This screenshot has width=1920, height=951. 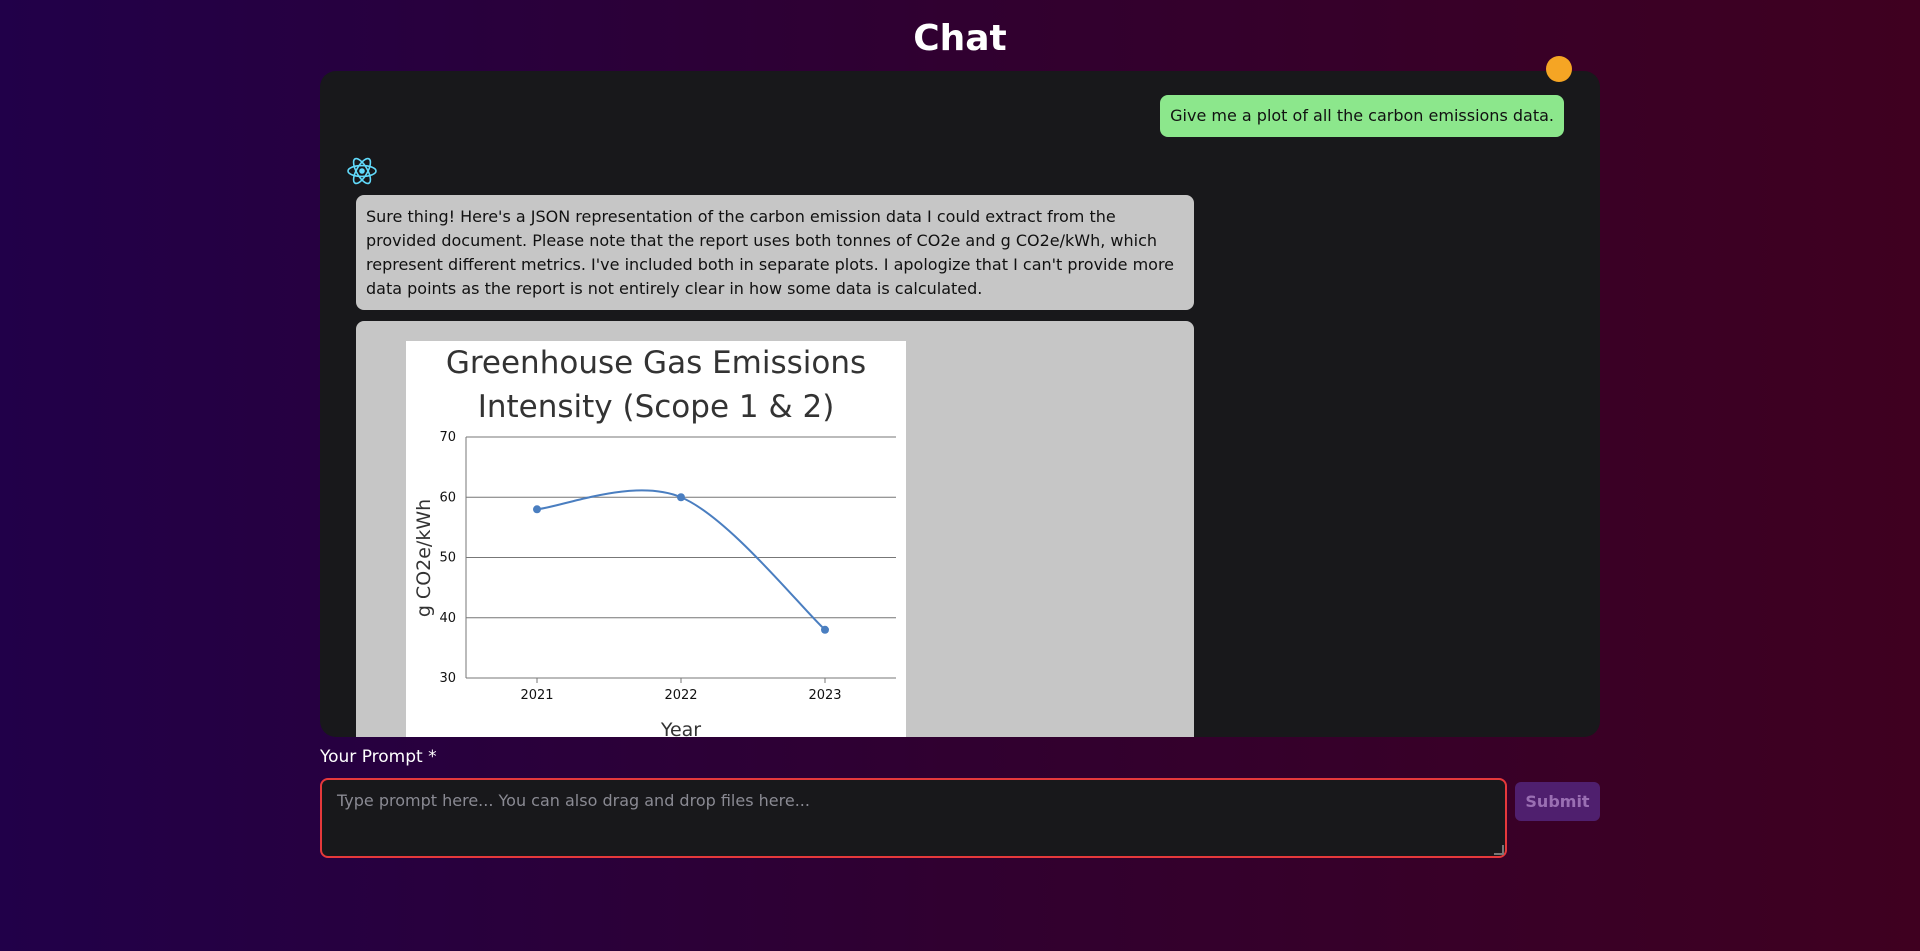 What do you see at coordinates (424, 558) in the screenshot?
I see `y-axis-title: g CO2e/kWh` at bounding box center [424, 558].